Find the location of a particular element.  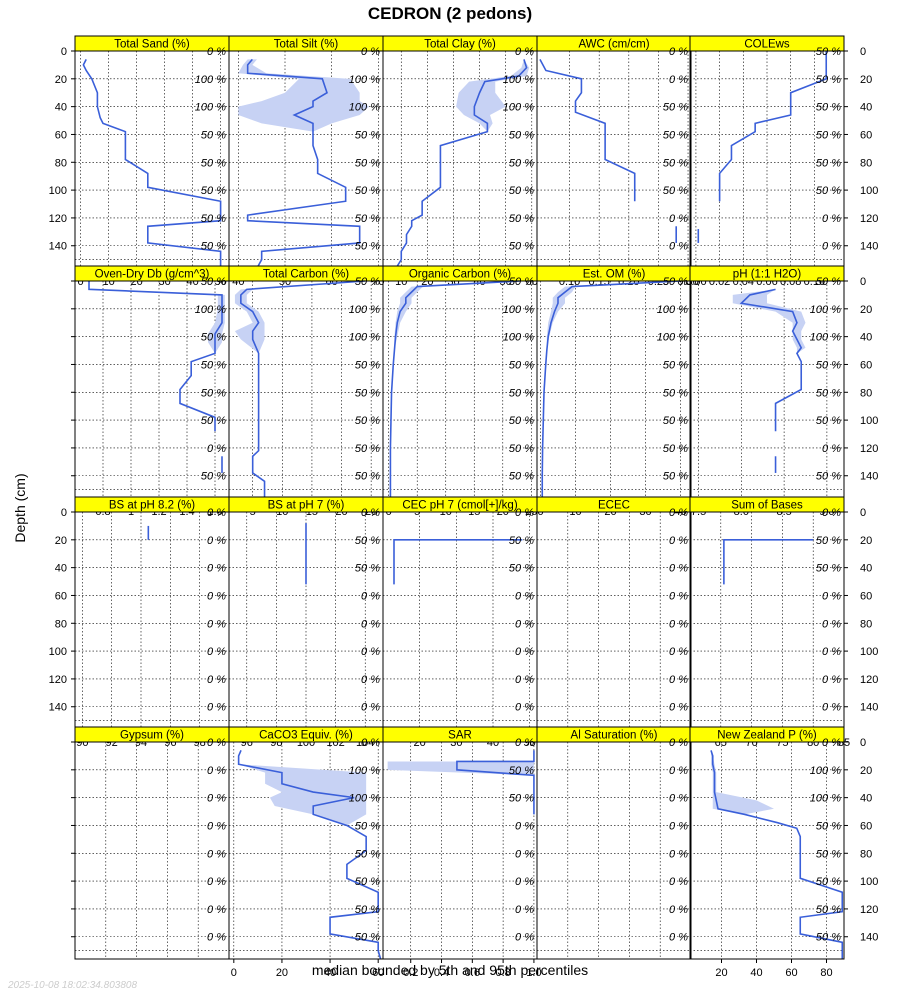

panel-title: SAR is located at coordinates (460, 736).